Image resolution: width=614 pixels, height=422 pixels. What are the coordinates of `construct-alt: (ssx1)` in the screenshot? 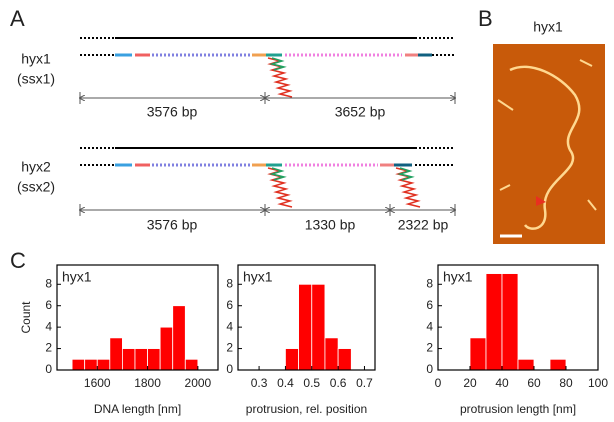 It's located at (36, 79).